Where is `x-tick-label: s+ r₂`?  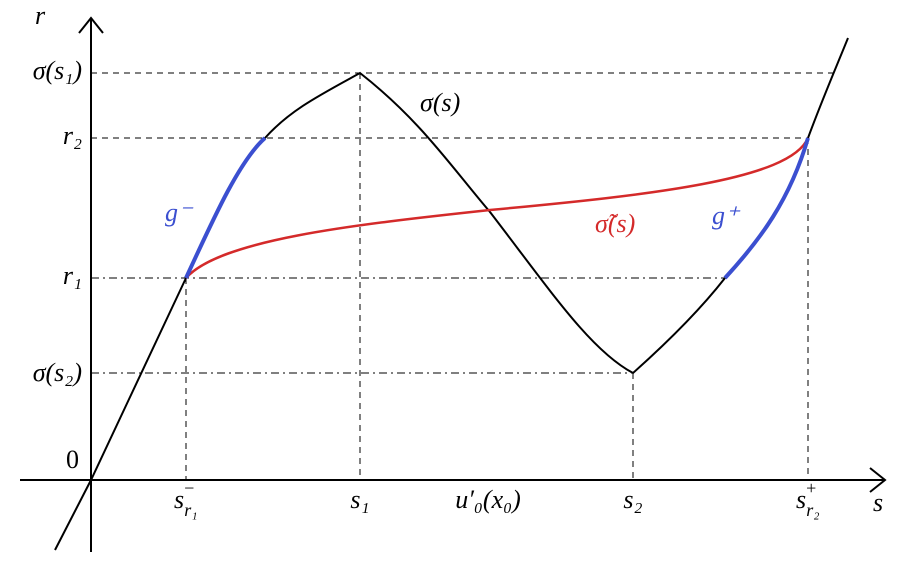 x-tick-label: s+ r₂ is located at coordinates (808, 499).